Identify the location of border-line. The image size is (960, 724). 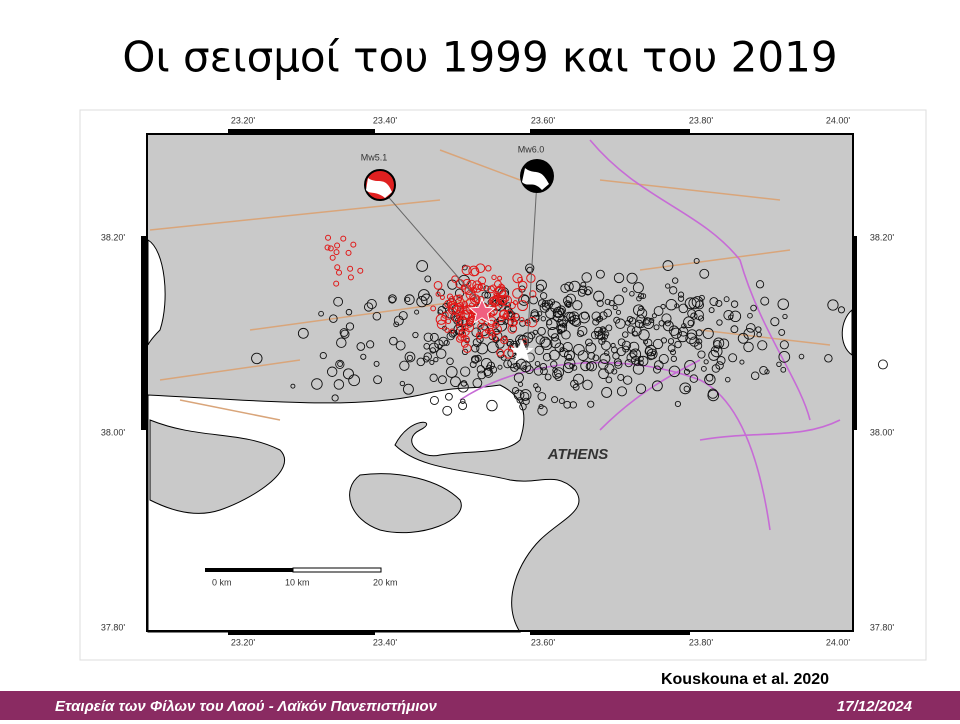
(147, 382).